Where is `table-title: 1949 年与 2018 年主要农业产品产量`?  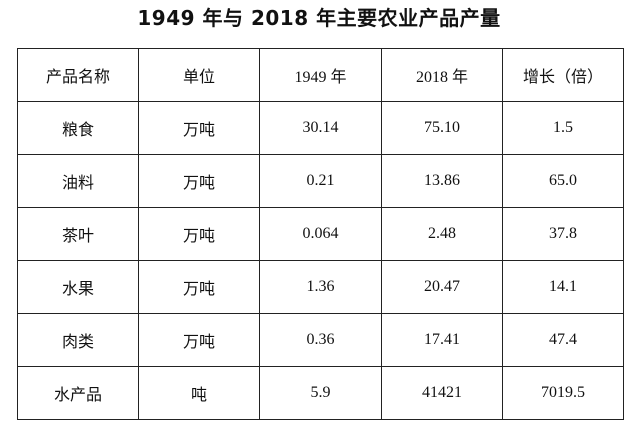
table-title: 1949 年与 2018 年主要农业产品产量 is located at coordinates (319, 18).